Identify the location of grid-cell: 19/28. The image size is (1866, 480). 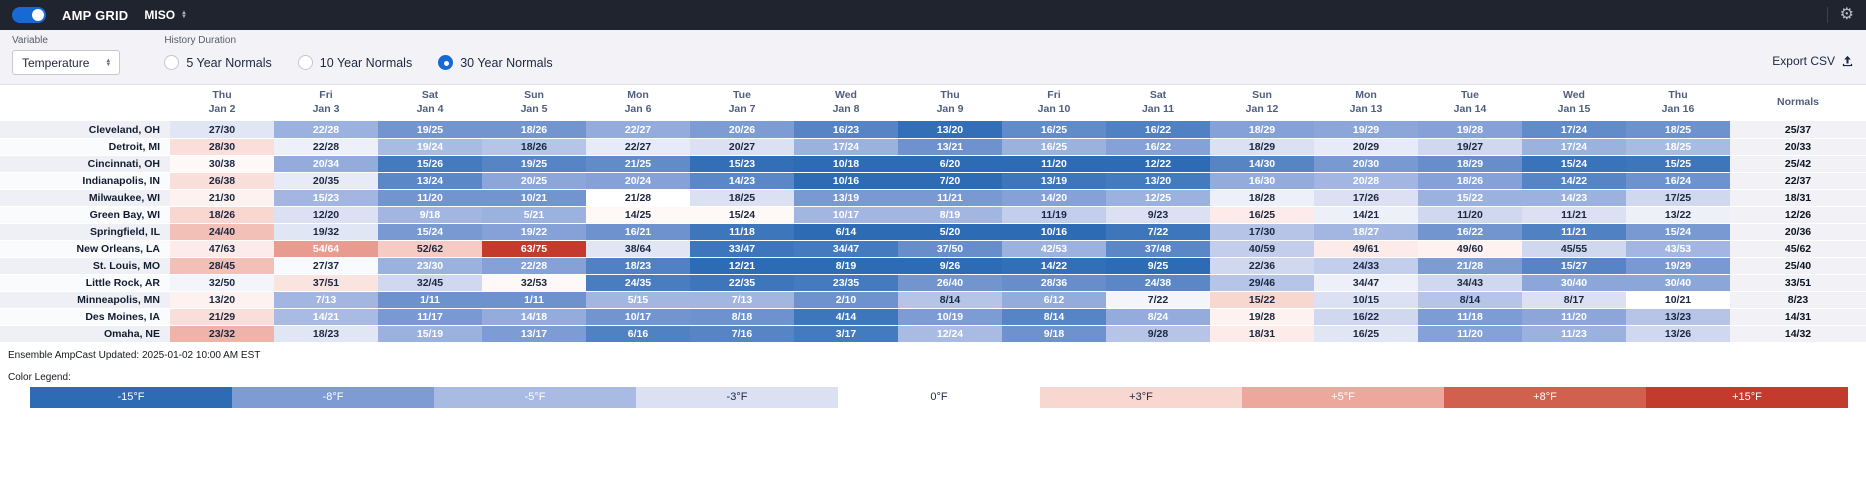
(1262, 317).